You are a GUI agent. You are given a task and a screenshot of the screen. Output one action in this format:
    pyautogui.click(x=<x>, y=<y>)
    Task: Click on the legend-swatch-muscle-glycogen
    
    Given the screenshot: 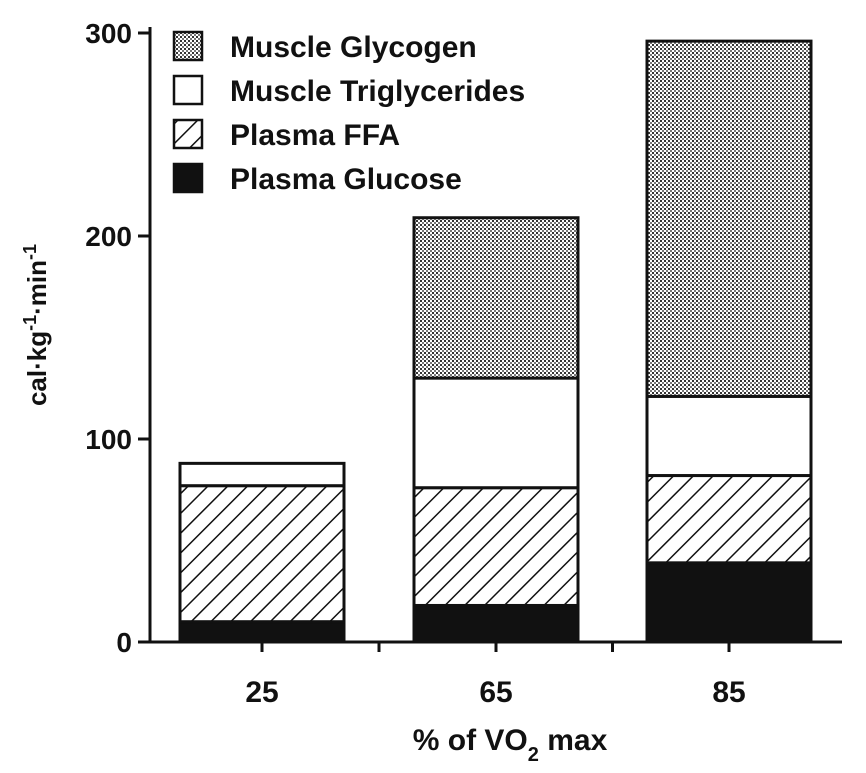 What is the action you would take?
    pyautogui.click(x=188, y=46)
    